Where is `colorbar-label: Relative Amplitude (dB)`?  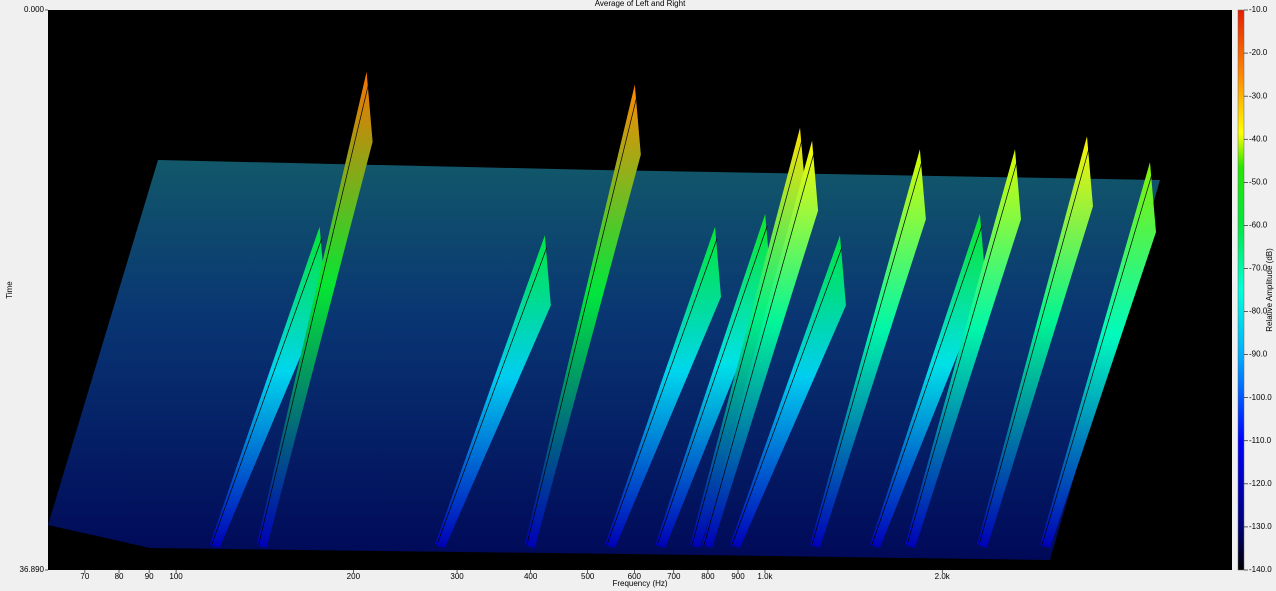
colorbar-label: Relative Amplitude (dB) is located at coordinates (1269, 290).